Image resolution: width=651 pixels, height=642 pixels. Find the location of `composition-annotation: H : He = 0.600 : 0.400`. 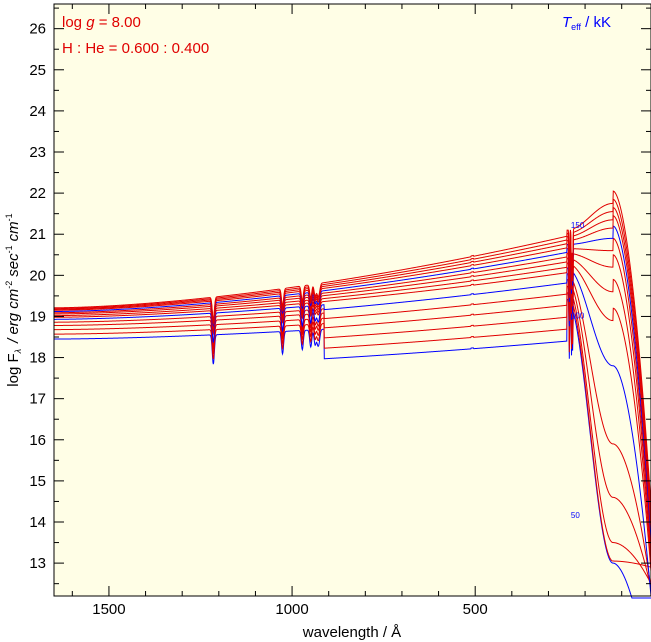

composition-annotation: H : He = 0.600 : 0.400 is located at coordinates (135, 48).